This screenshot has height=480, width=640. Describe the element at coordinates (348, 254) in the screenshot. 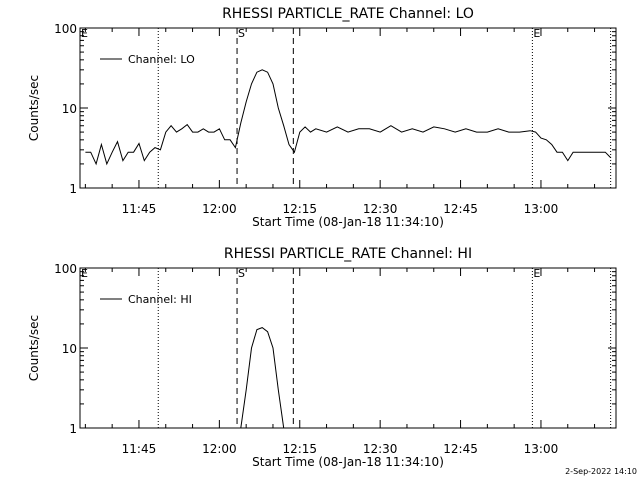

I see `chart-title: RHESSI PARTICLE_RATE Channel: HI` at that location.